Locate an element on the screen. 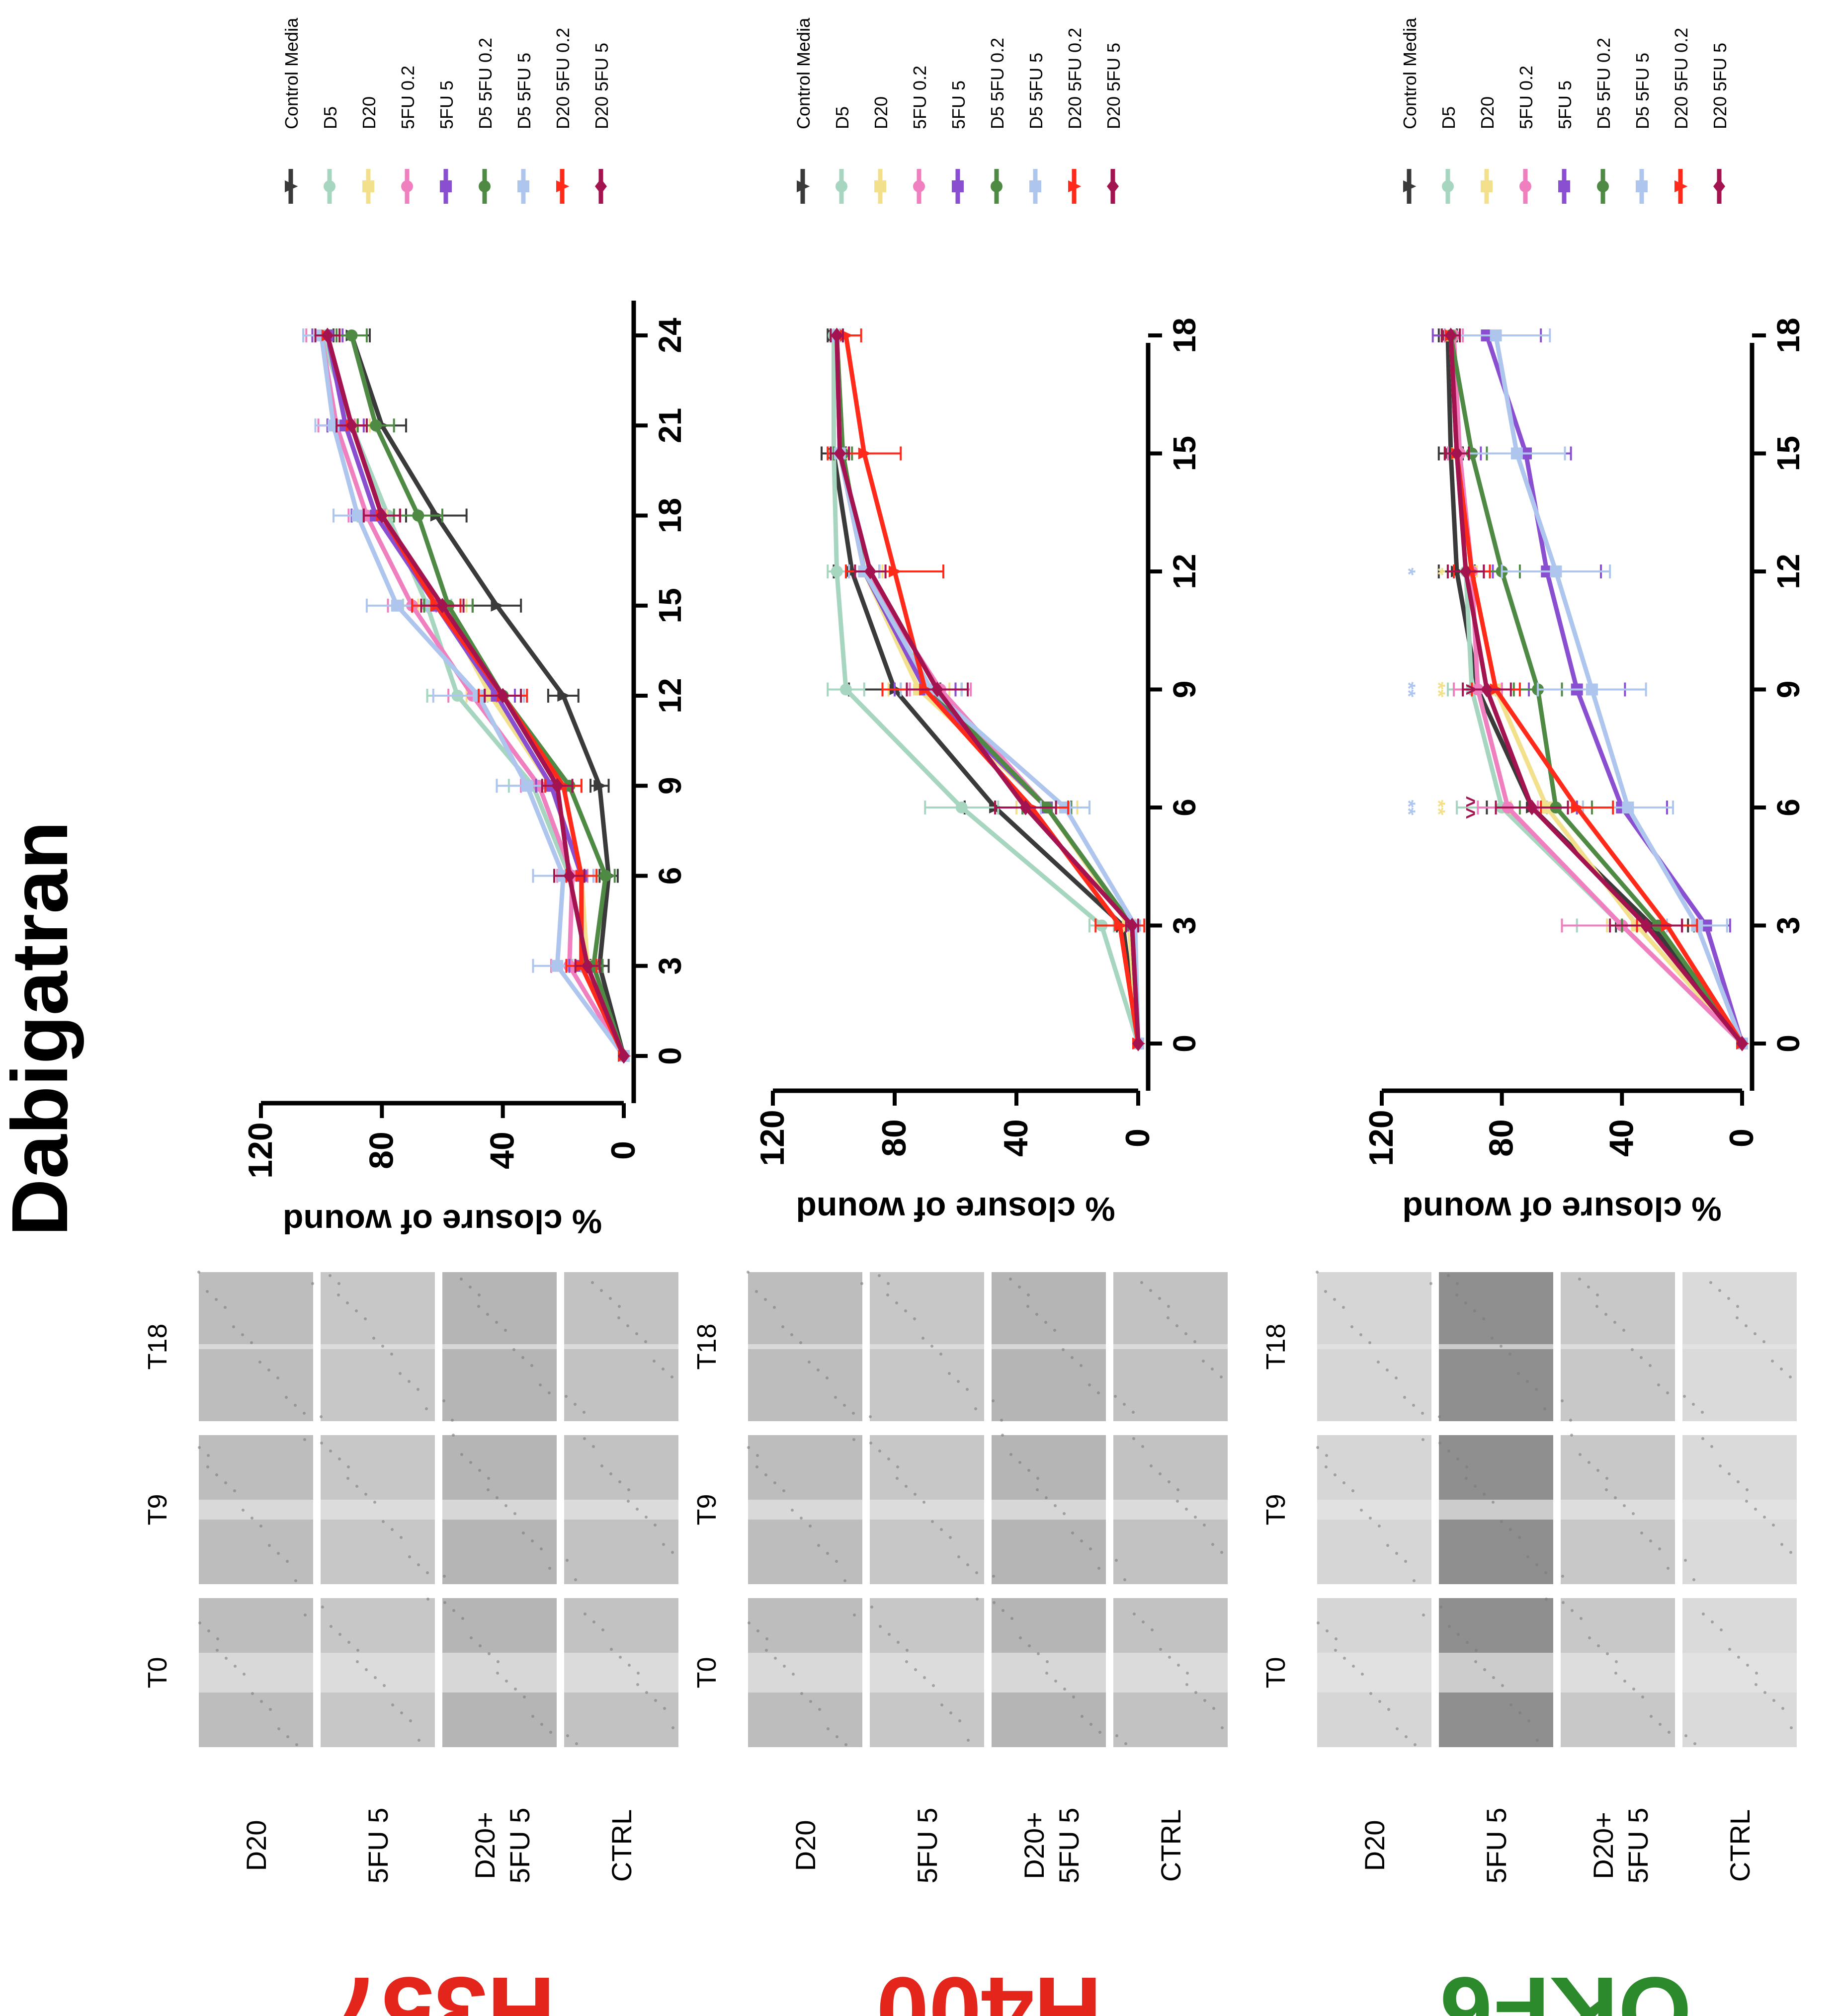 The height and width of the screenshot is (2016, 1840). y-axis-label: % closure of wound is located at coordinates (956, 1209).